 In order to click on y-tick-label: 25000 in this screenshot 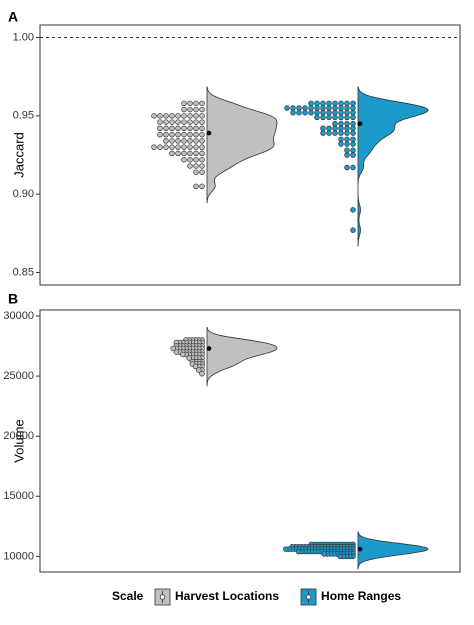, I will do `click(18, 376)`.